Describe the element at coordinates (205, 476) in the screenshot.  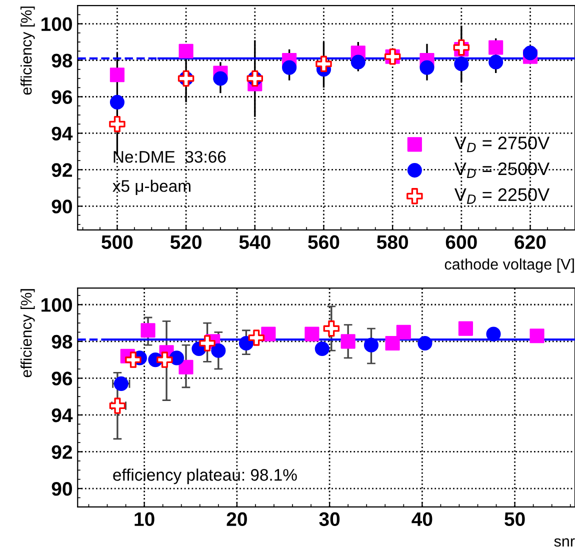
I see `annotation: efficiency plateau: 98.1%` at that location.